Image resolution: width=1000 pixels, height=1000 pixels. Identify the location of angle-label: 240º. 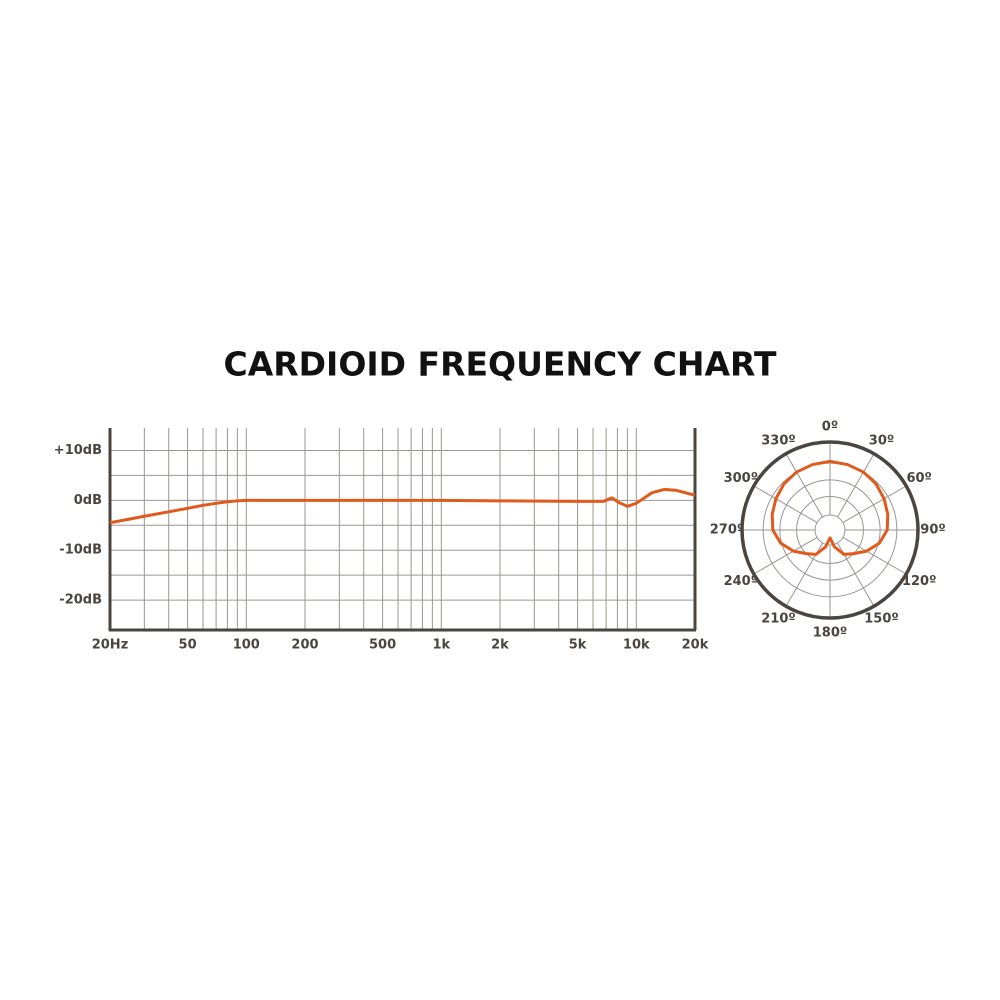
(741, 581).